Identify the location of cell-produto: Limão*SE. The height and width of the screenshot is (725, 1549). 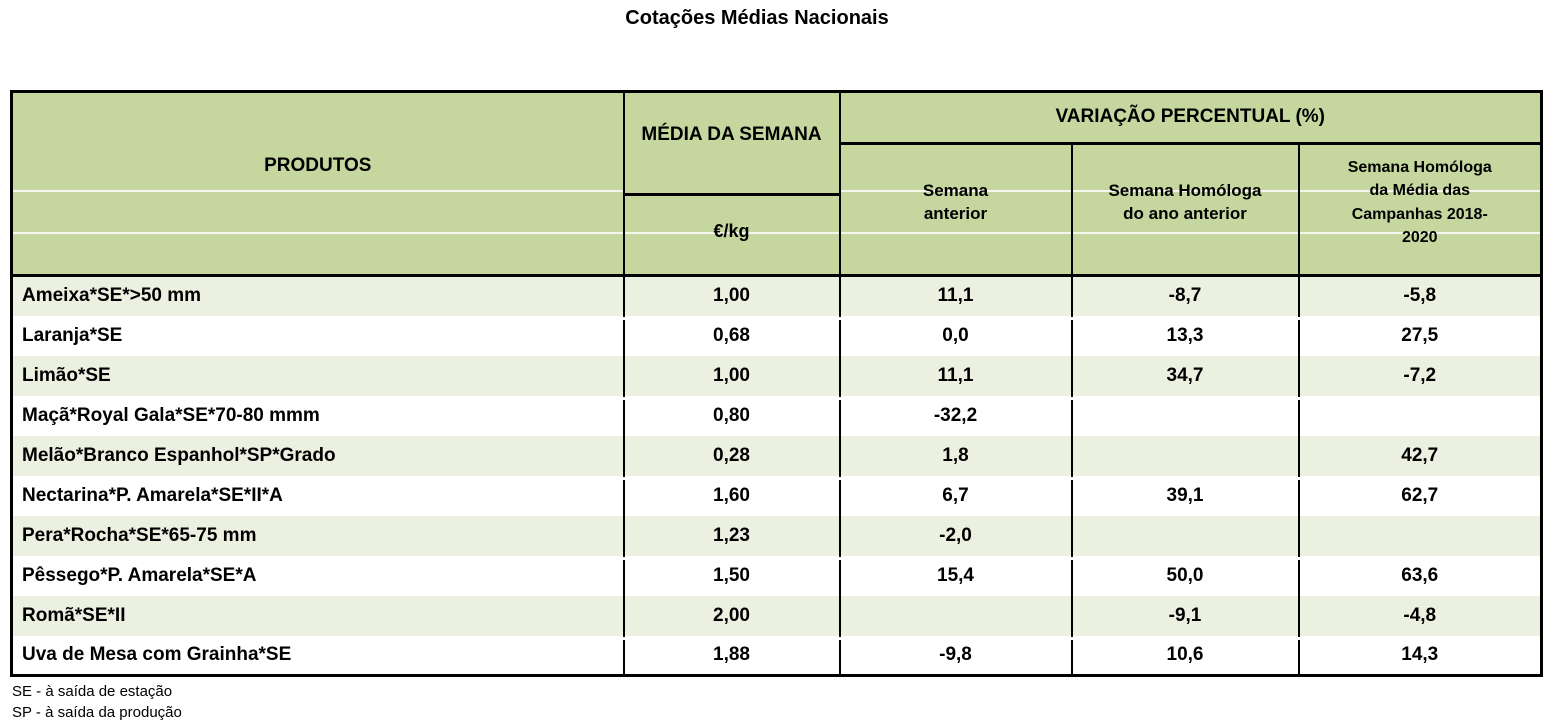
(317, 375).